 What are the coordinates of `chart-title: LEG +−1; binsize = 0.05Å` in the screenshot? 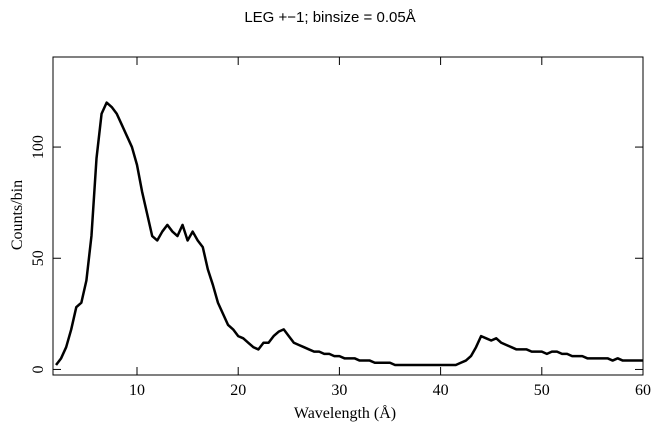 It's located at (329, 17).